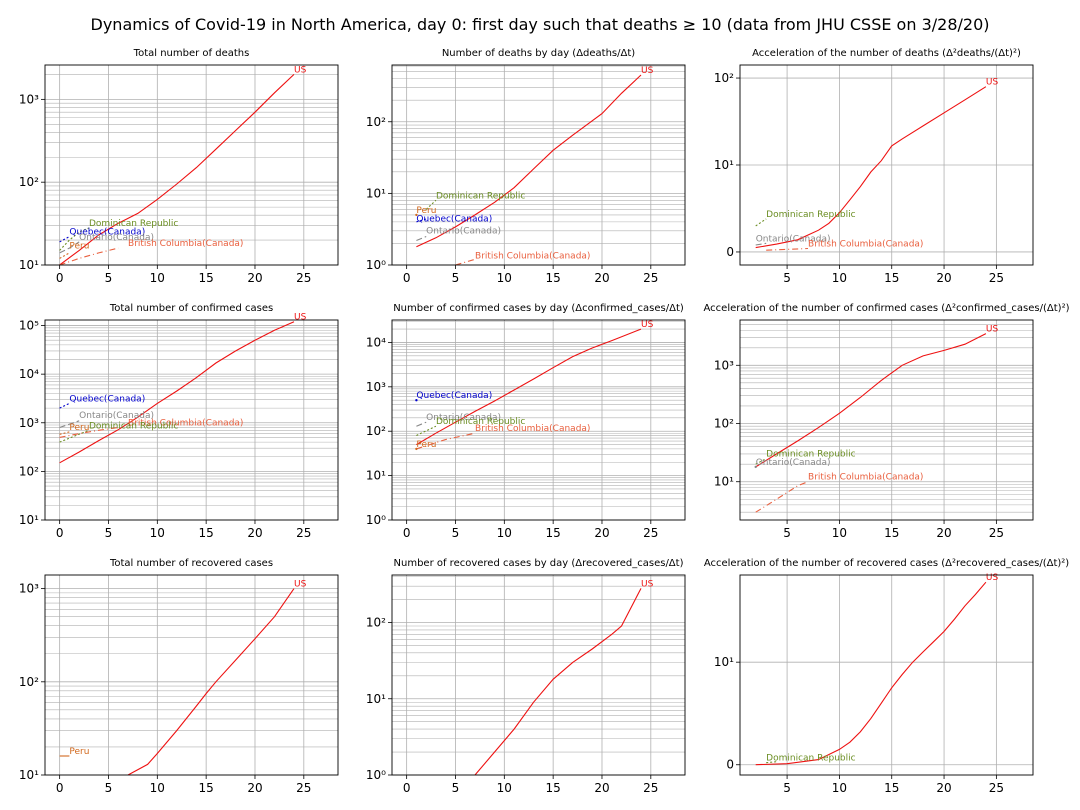  Describe the element at coordinates (538, 53) in the screenshot. I see `subplot-title: Number of deaths by day (Δdeaths/Δt)` at that location.